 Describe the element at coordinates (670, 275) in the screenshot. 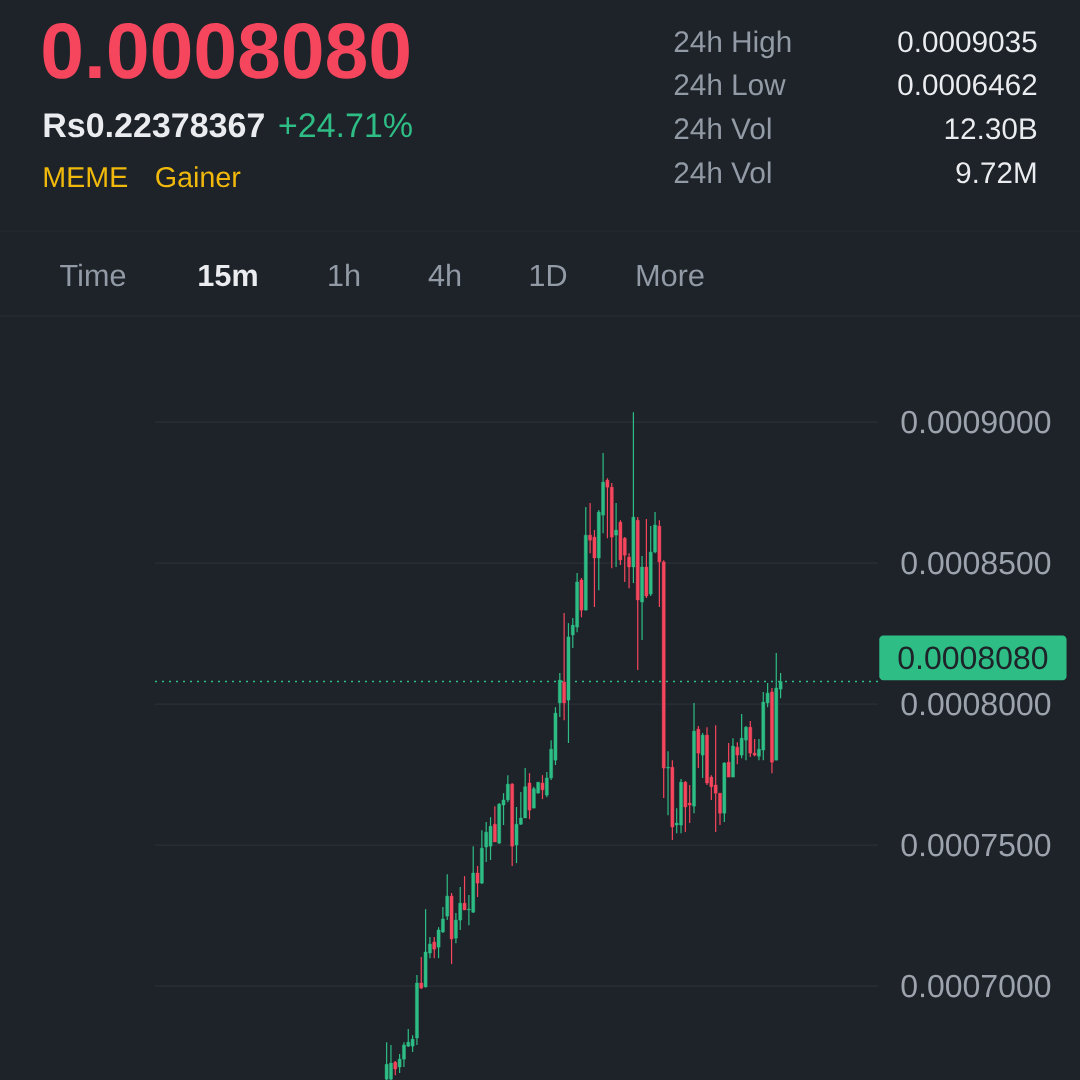

I see `text: More` at that location.